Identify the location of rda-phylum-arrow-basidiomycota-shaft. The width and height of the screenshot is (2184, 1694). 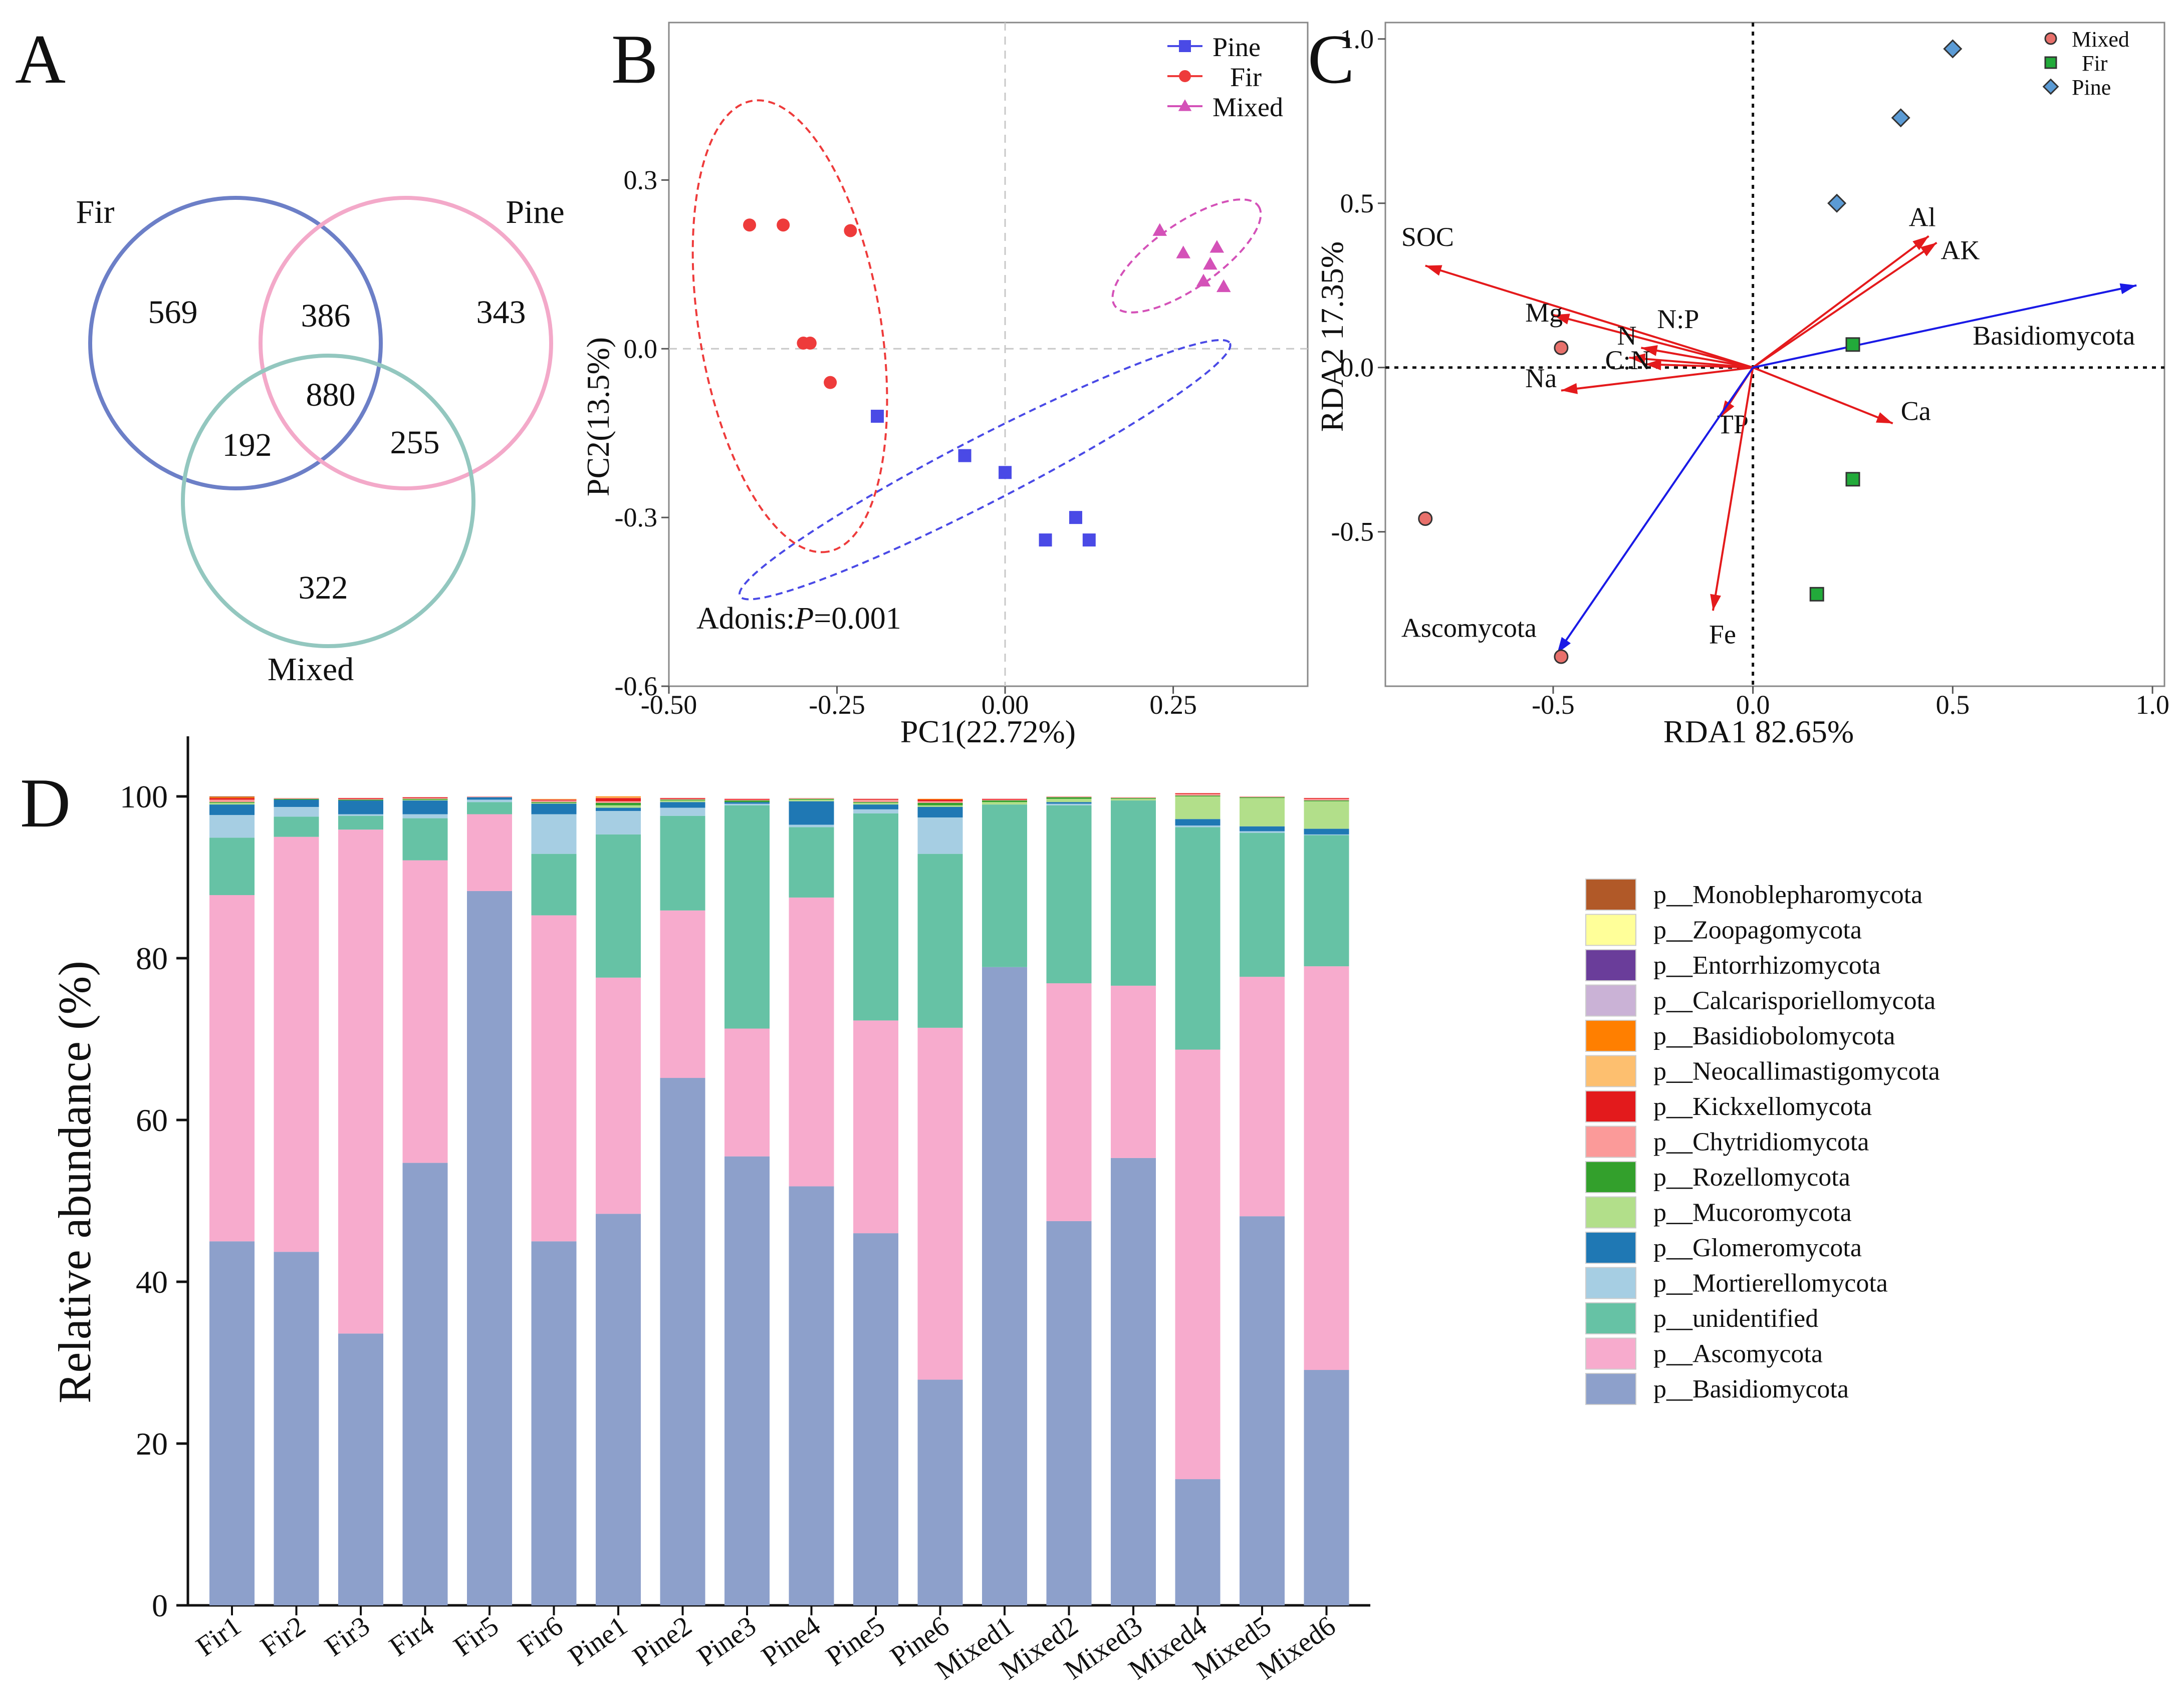
(1945, 327).